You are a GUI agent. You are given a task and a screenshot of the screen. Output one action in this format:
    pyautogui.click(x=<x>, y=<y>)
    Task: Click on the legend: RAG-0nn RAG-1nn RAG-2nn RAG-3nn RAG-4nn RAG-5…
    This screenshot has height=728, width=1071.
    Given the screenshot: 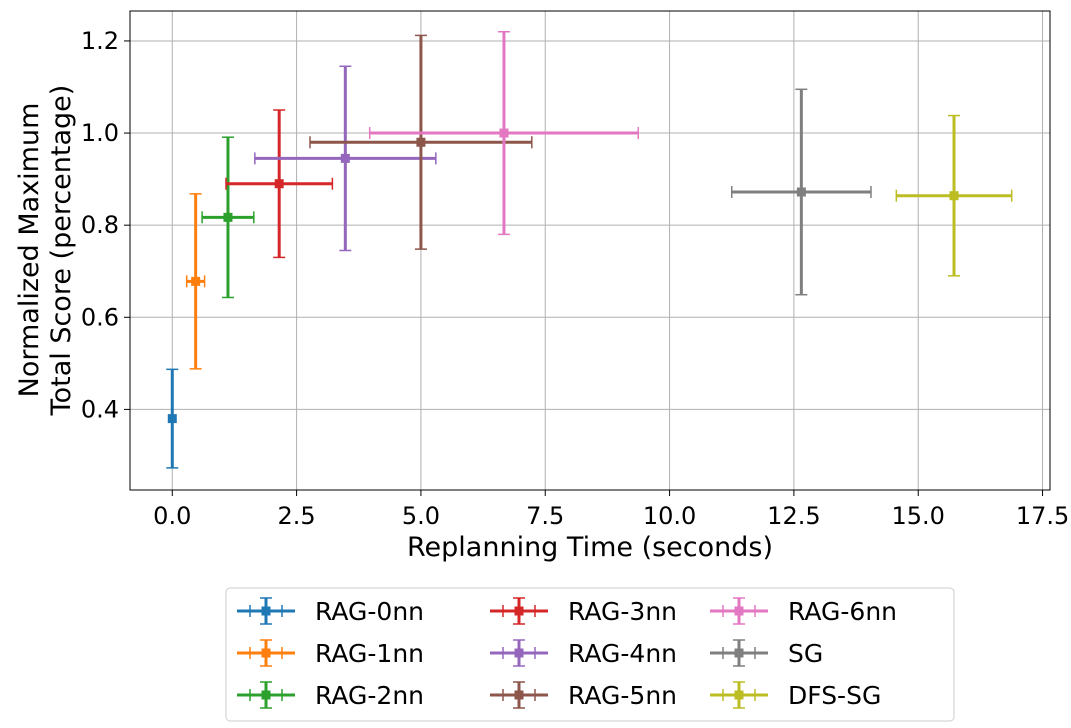 What is the action you would take?
    pyautogui.click(x=590, y=654)
    